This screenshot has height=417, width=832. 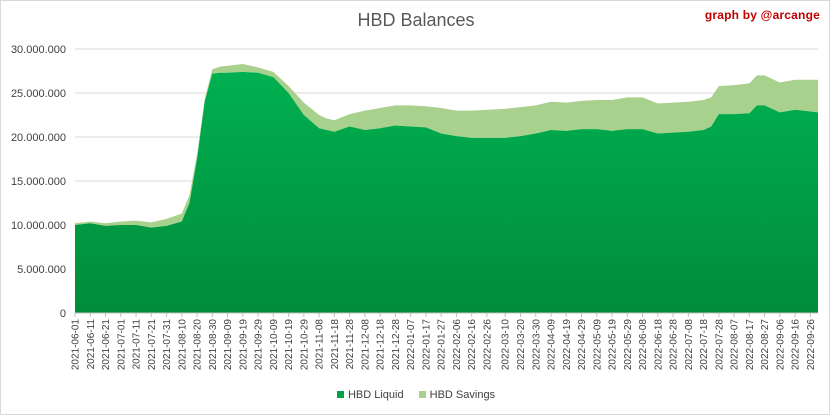 What do you see at coordinates (182, 345) in the screenshot?
I see `x-tick-label: 2021-08-10` at bounding box center [182, 345].